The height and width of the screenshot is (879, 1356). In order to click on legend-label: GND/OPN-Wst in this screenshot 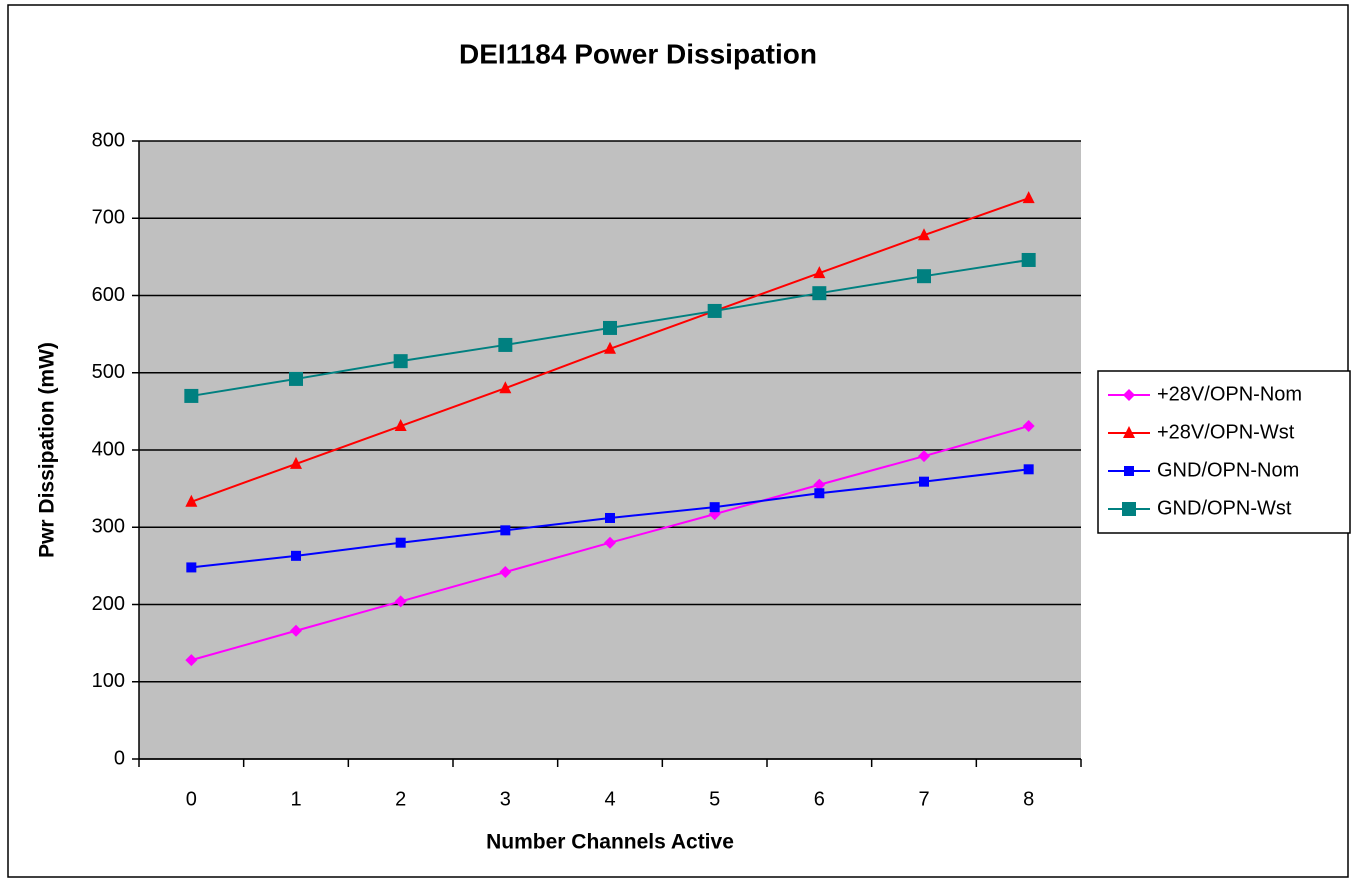, I will do `click(1224, 508)`.